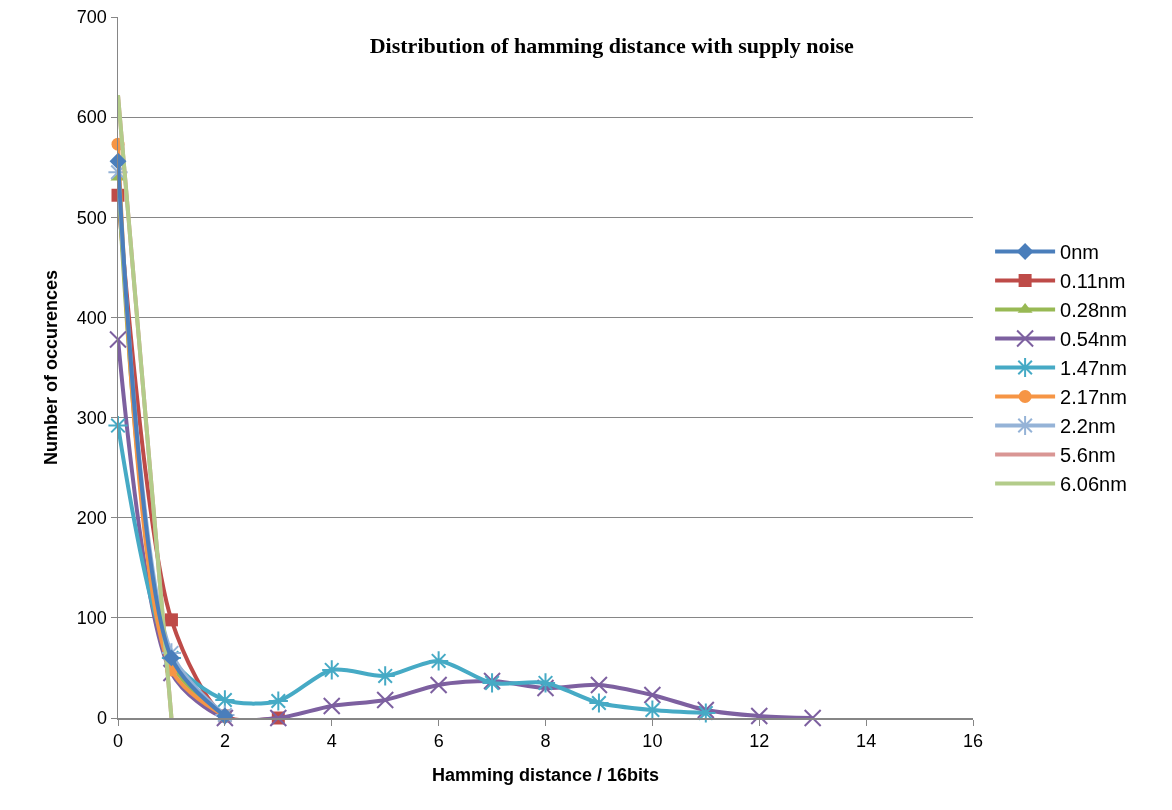  I want to click on x-axis-title: Hamming distance / 16bits, so click(545, 774).